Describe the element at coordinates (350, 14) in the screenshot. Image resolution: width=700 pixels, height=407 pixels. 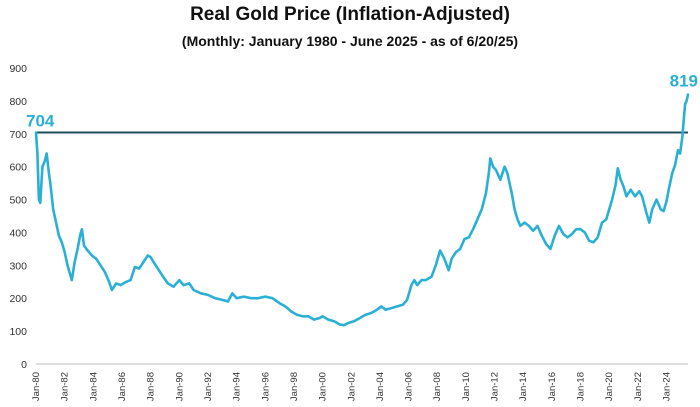
I see `chart-title: Real Gold Price (Inflation-Adjusted)` at that location.